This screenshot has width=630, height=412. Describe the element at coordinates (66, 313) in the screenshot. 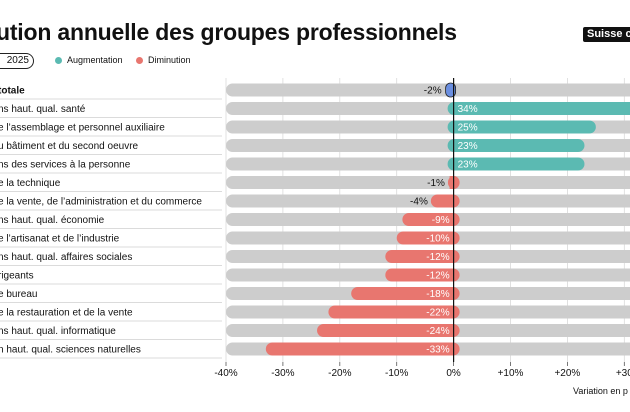

I see `row-label: e la restauration et de la vente` at that location.